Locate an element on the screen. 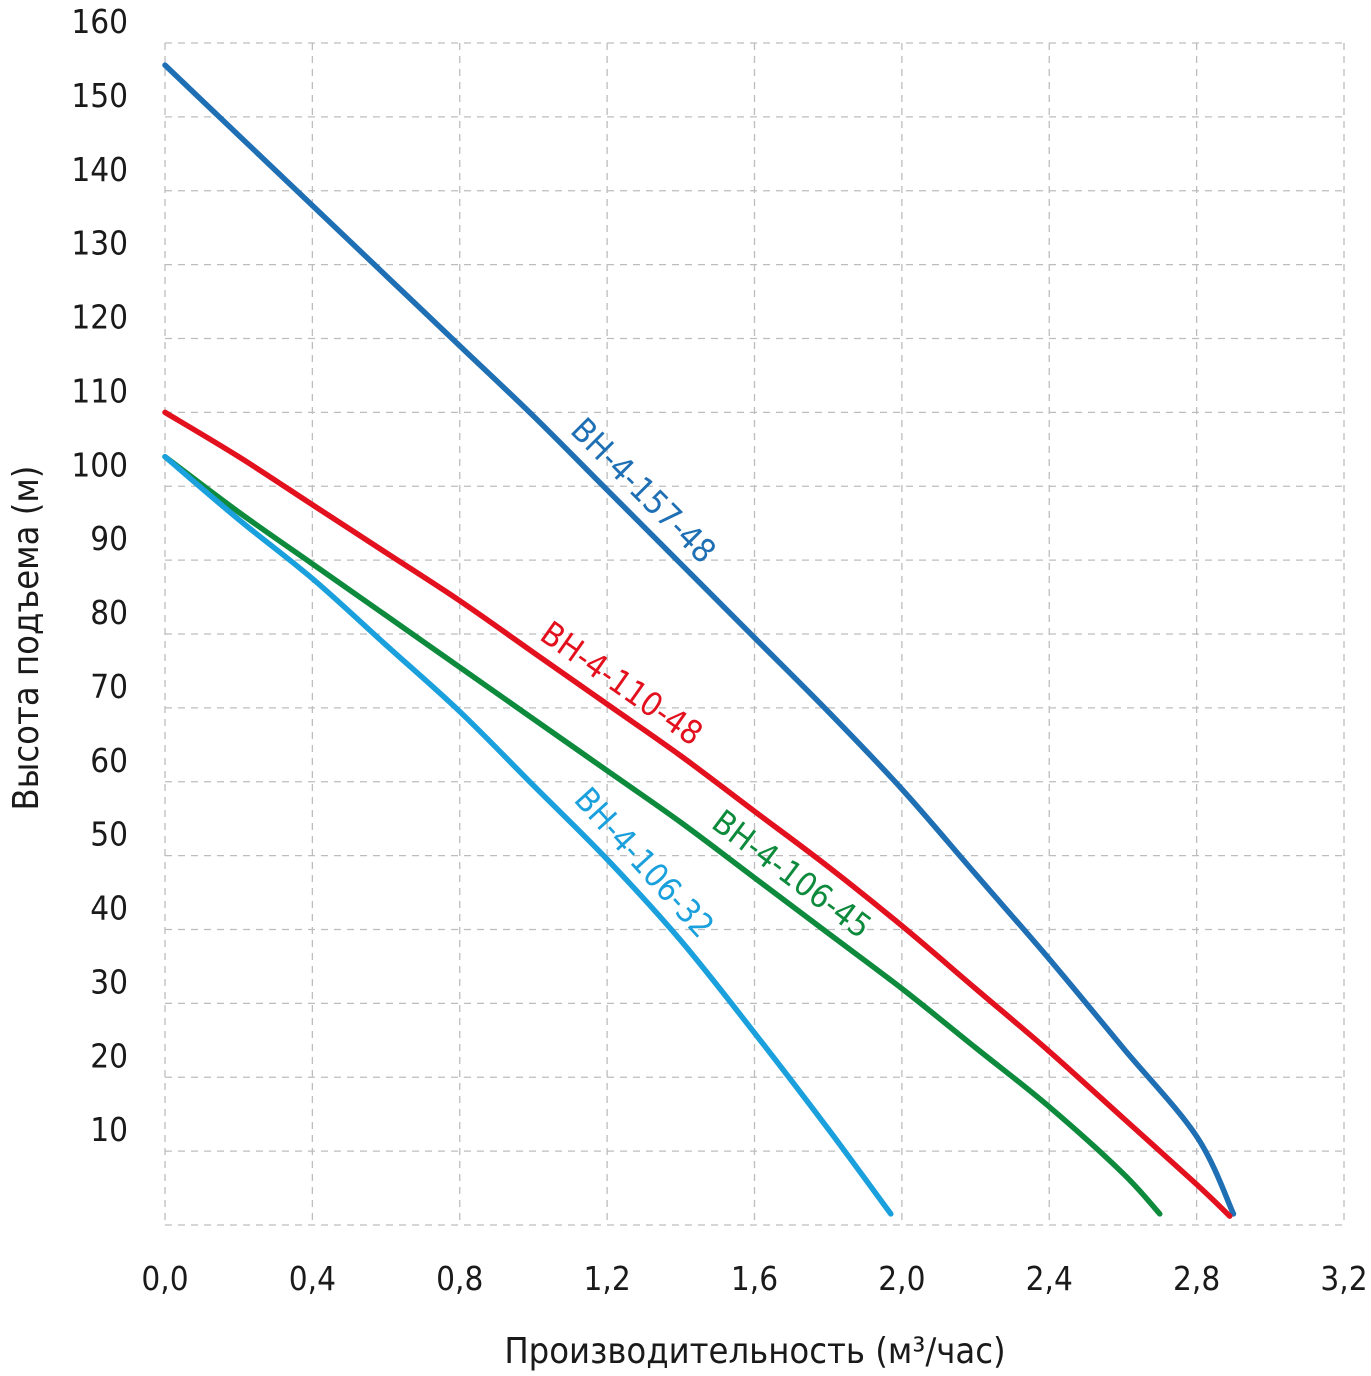 Image resolution: width=1371 pixels, height=1376 pixels. y-tick-label: 10 is located at coordinates (109, 1129).